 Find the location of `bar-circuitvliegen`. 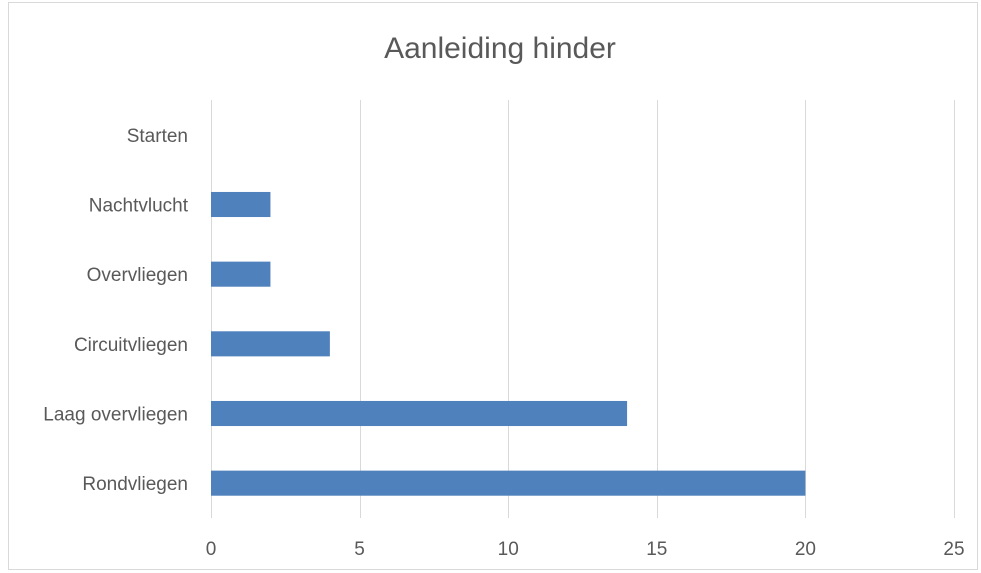

bar-circuitvliegen is located at coordinates (270, 344).